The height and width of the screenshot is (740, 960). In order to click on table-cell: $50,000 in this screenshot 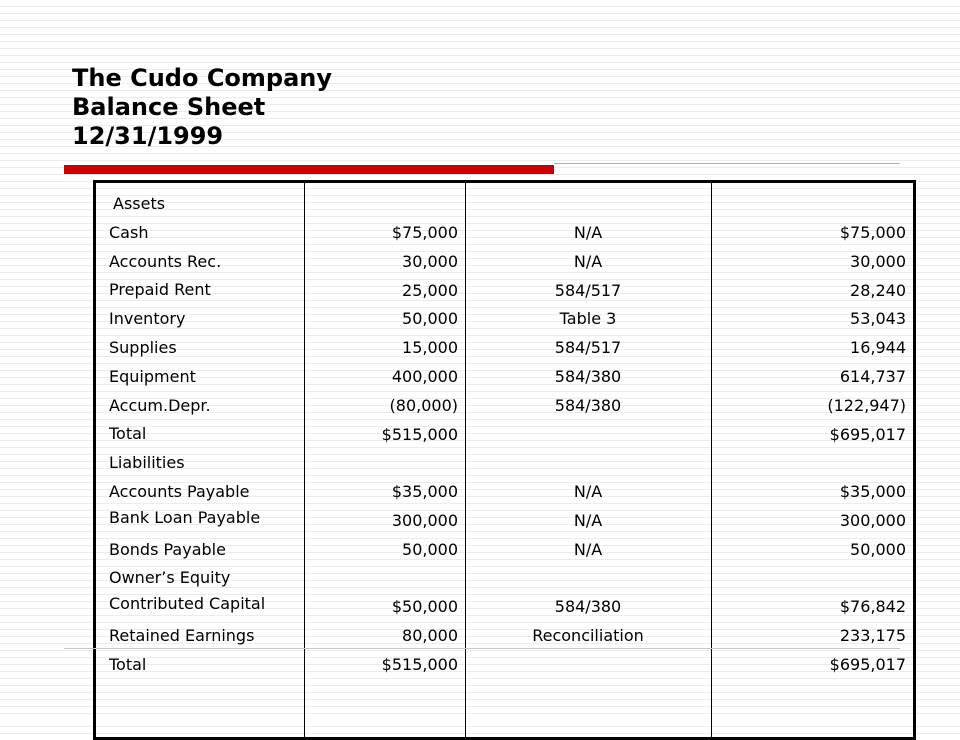, I will do `click(424, 607)`.